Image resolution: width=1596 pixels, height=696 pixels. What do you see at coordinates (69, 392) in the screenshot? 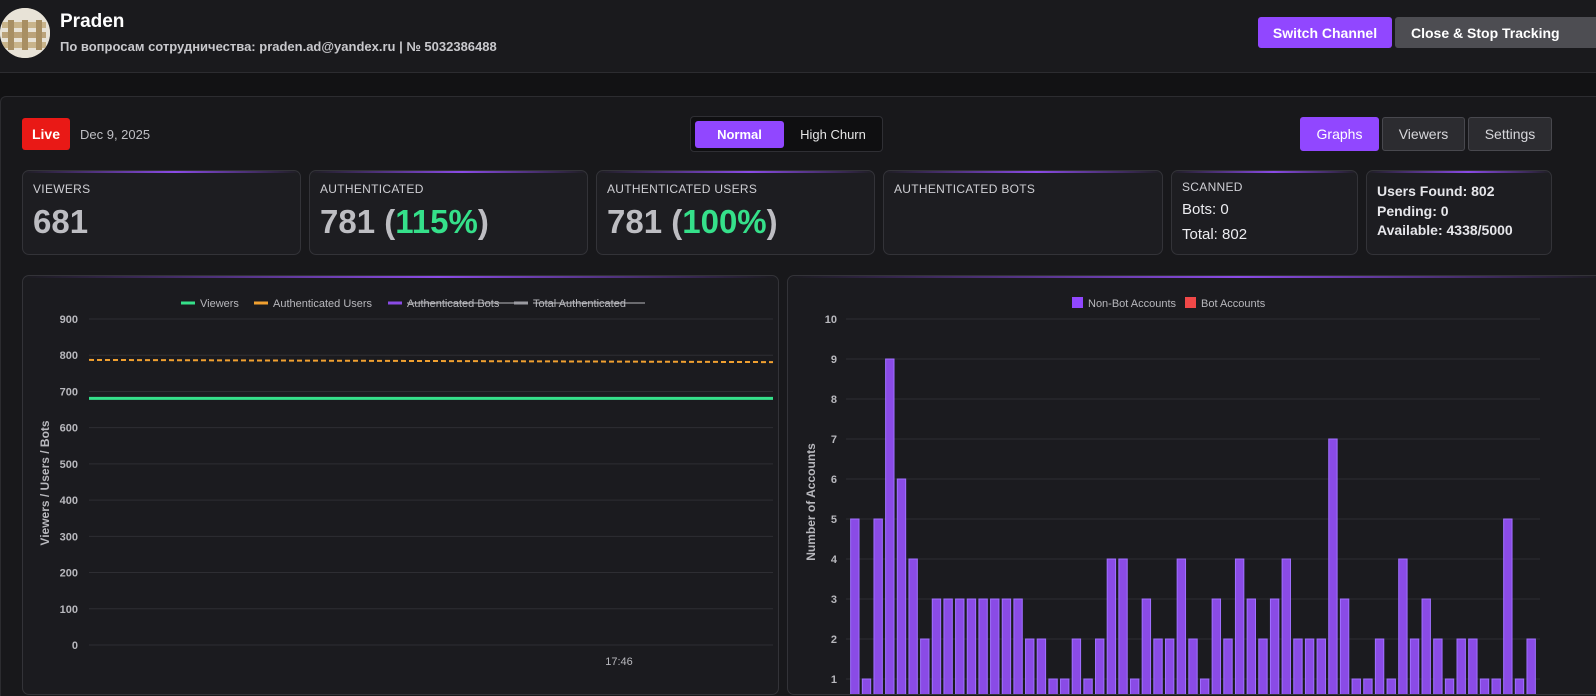
I see `y-tick-label: 700` at bounding box center [69, 392].